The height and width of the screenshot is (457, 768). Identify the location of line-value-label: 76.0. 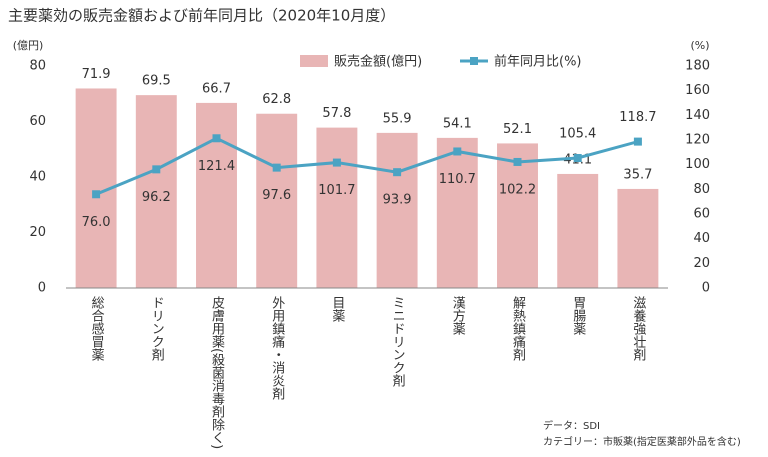
(96, 222).